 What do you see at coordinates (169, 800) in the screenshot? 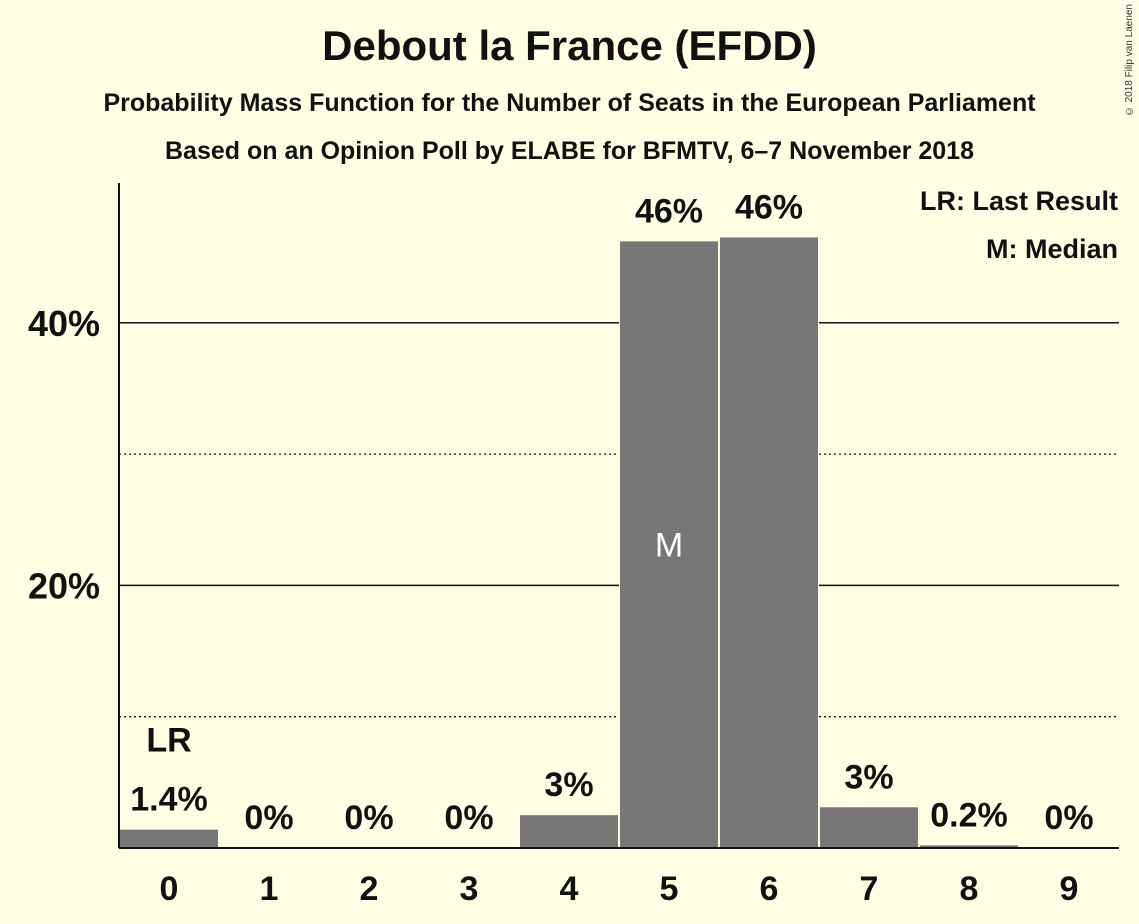
I see `bar-value-label: 1.4%` at bounding box center [169, 800].